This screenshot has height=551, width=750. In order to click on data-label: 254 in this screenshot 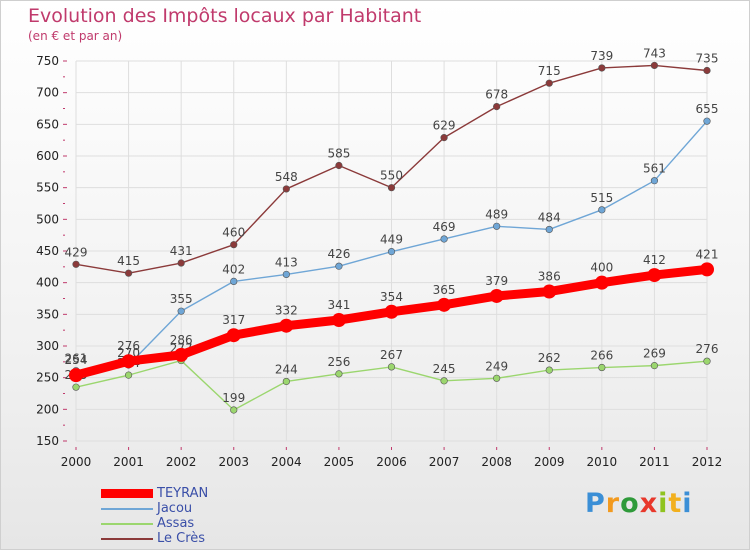, I will do `click(76, 360)`.